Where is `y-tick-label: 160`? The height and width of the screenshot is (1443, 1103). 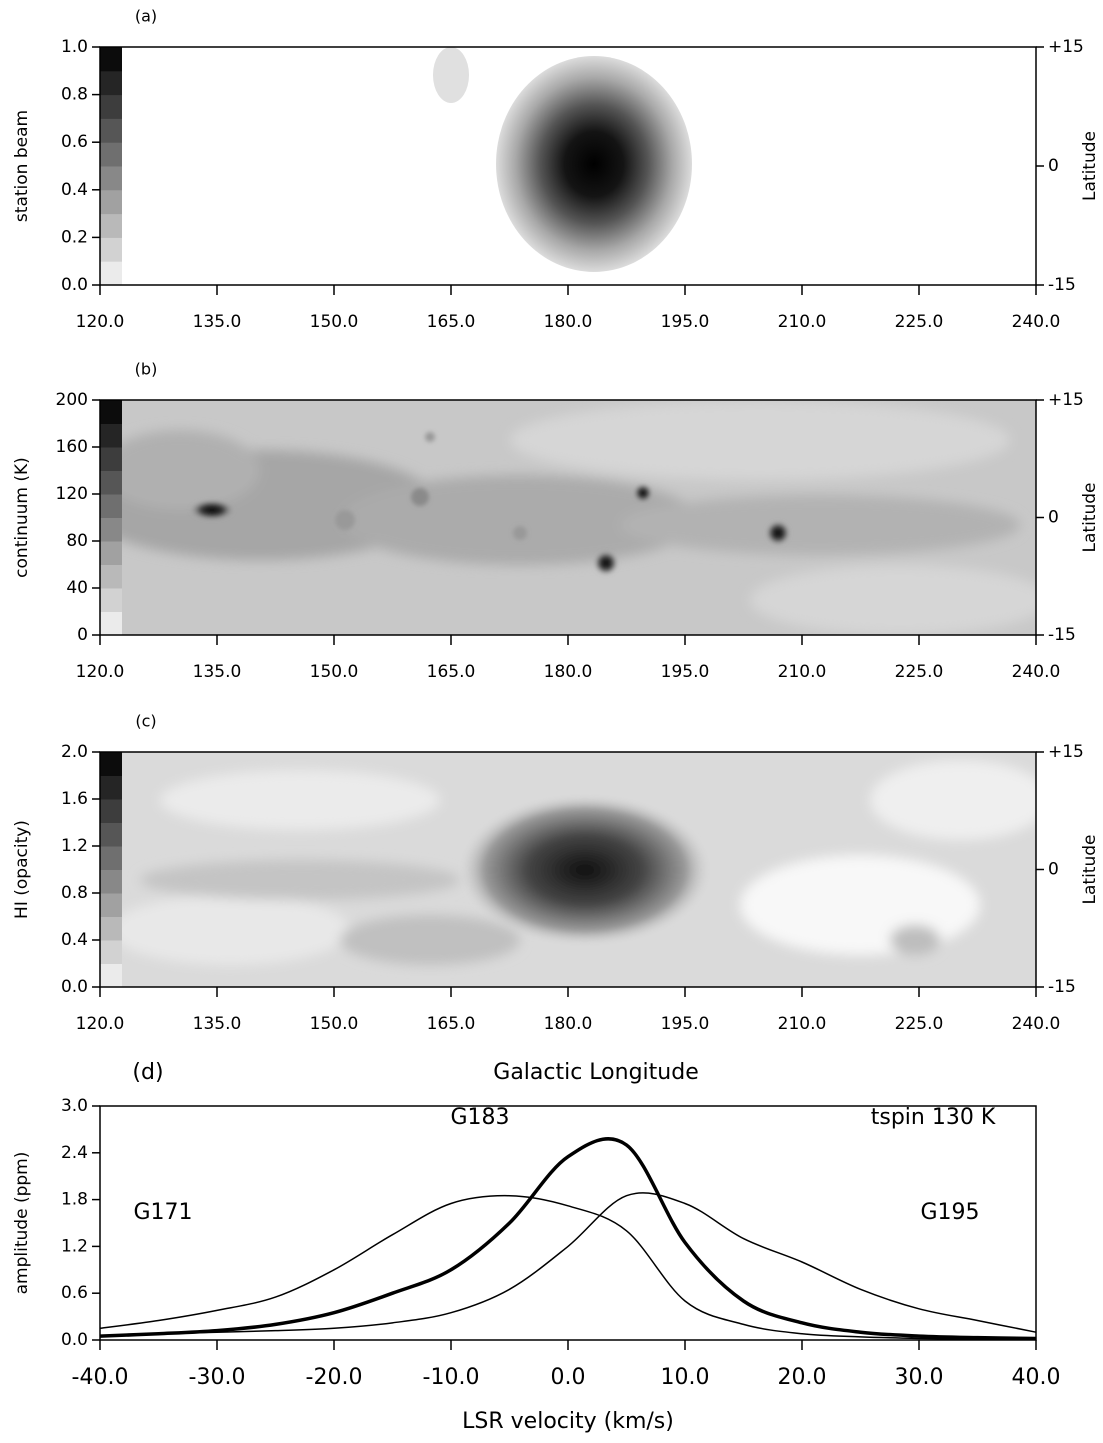
y-tick-label: 160 is located at coordinates (72, 447).